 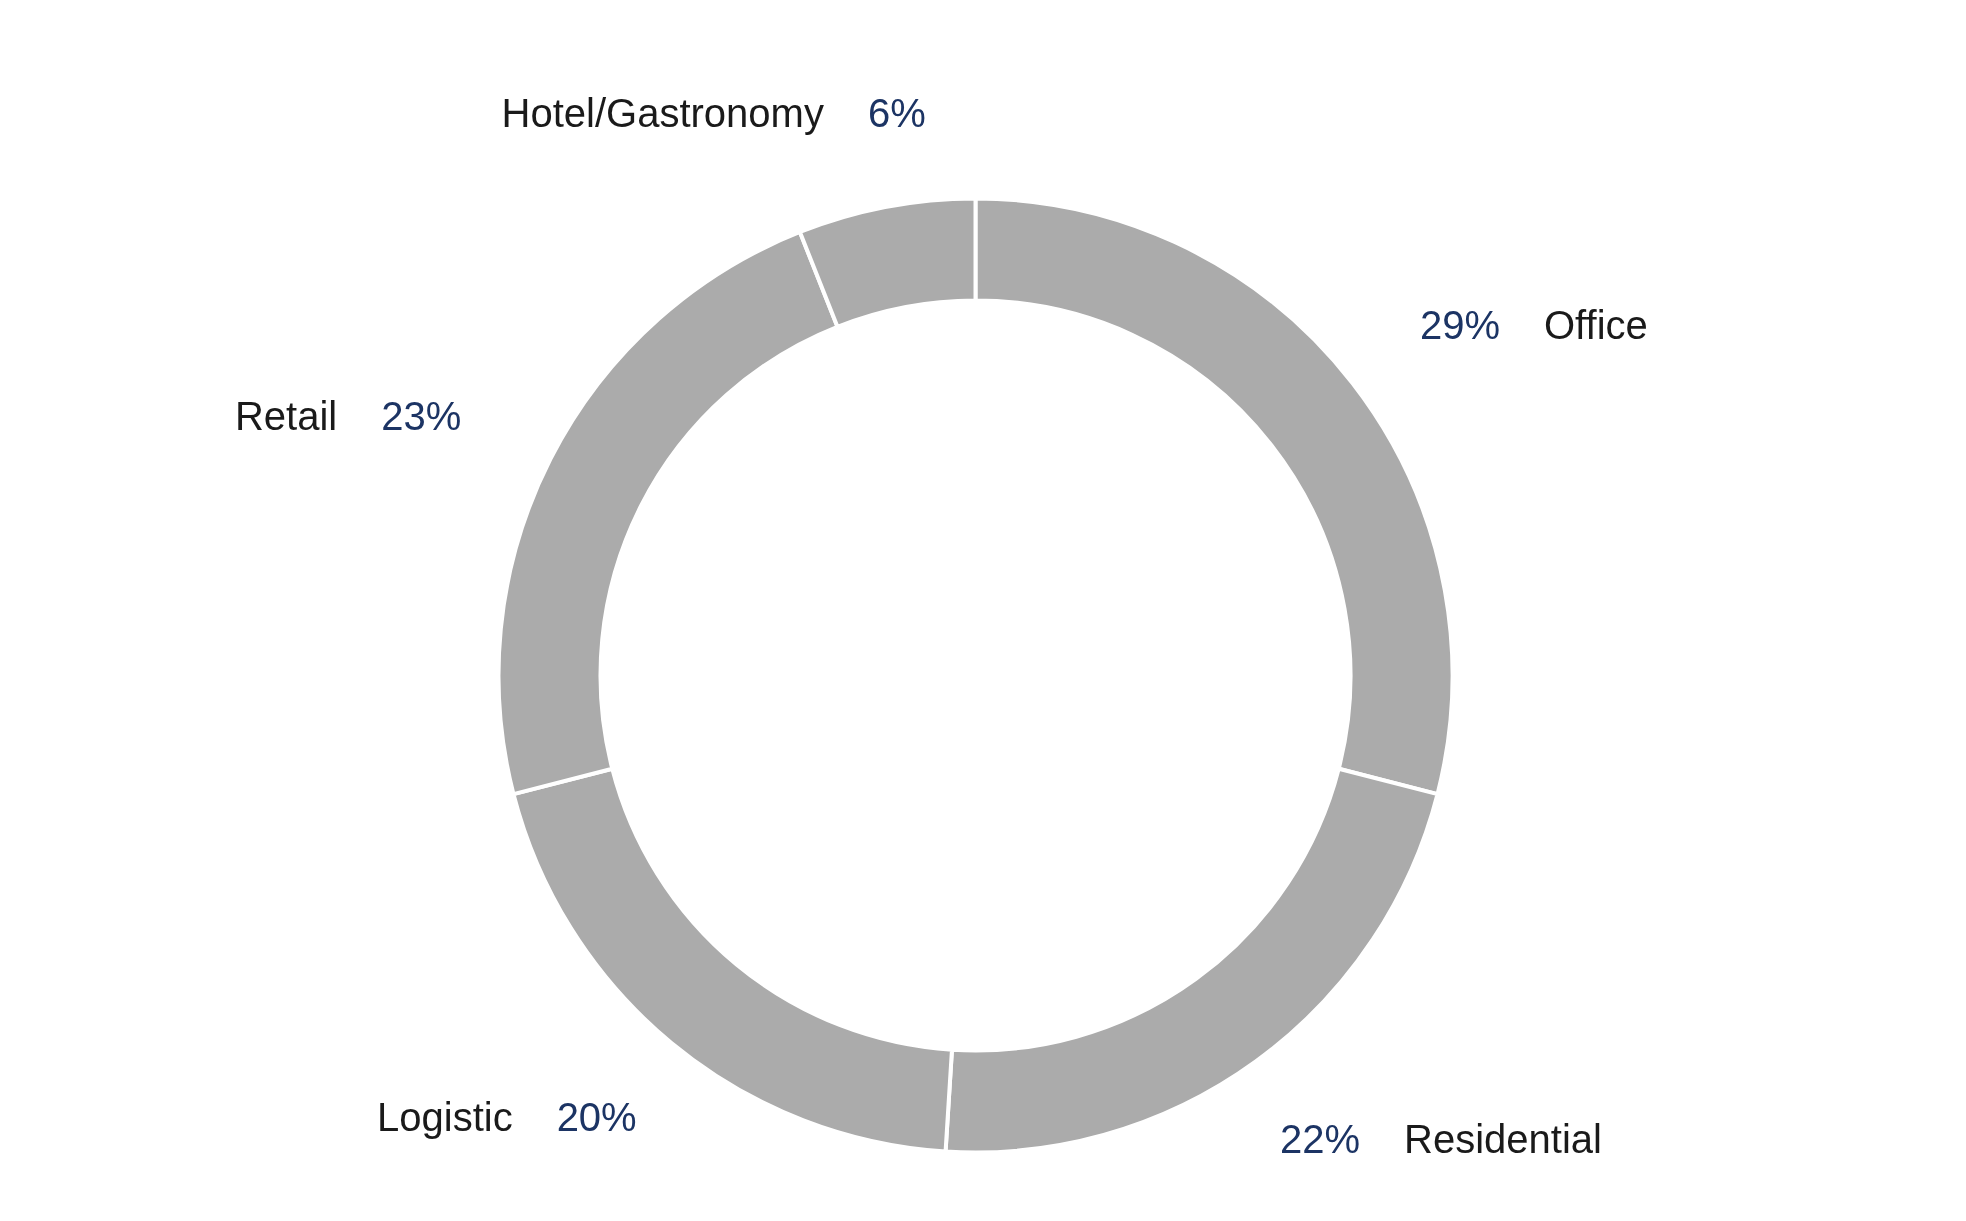 I want to click on slice-label: Retail, so click(x=286, y=415).